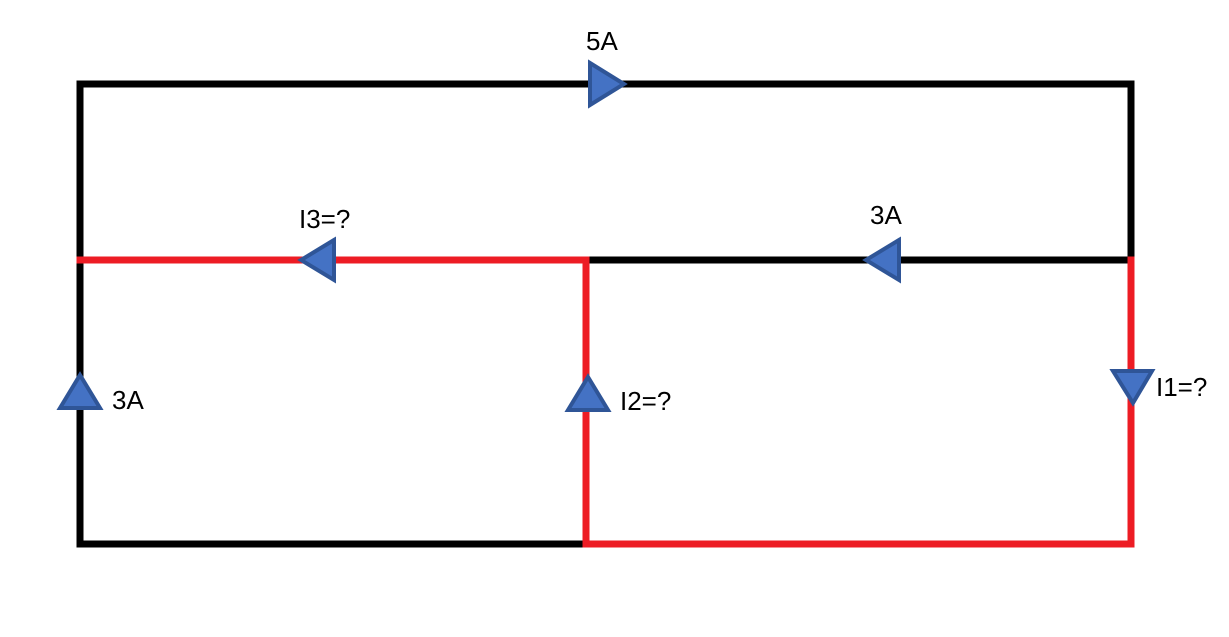  What do you see at coordinates (1132, 388) in the screenshot?
I see `arrow-down-icon` at bounding box center [1132, 388].